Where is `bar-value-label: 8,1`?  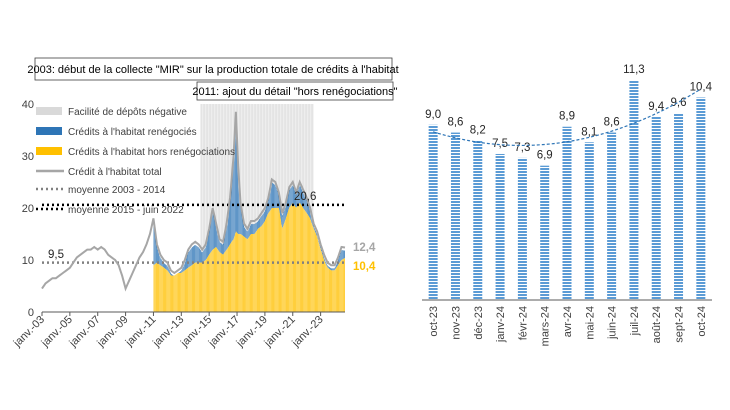 bar-value-label: 8,1 is located at coordinates (589, 132).